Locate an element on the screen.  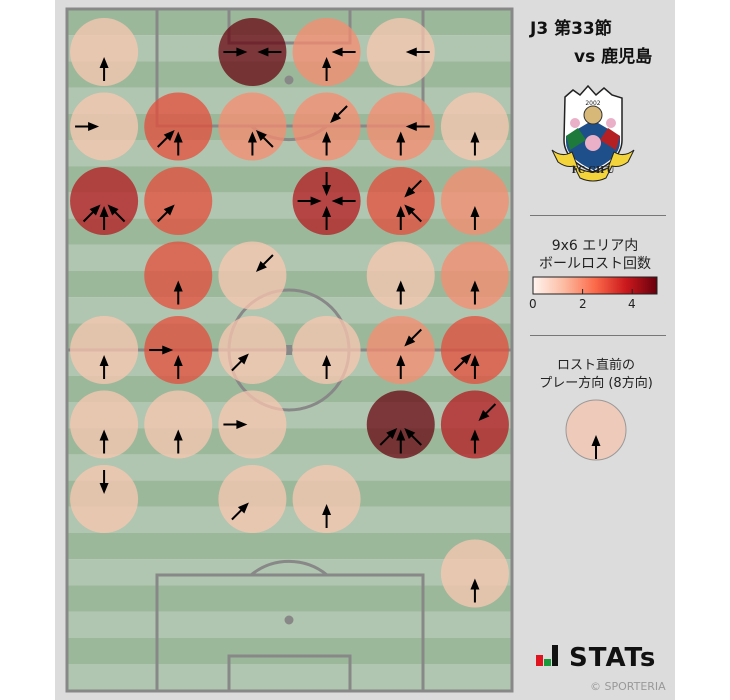
svg-text: FC GIFU is located at coordinates (593, 171).